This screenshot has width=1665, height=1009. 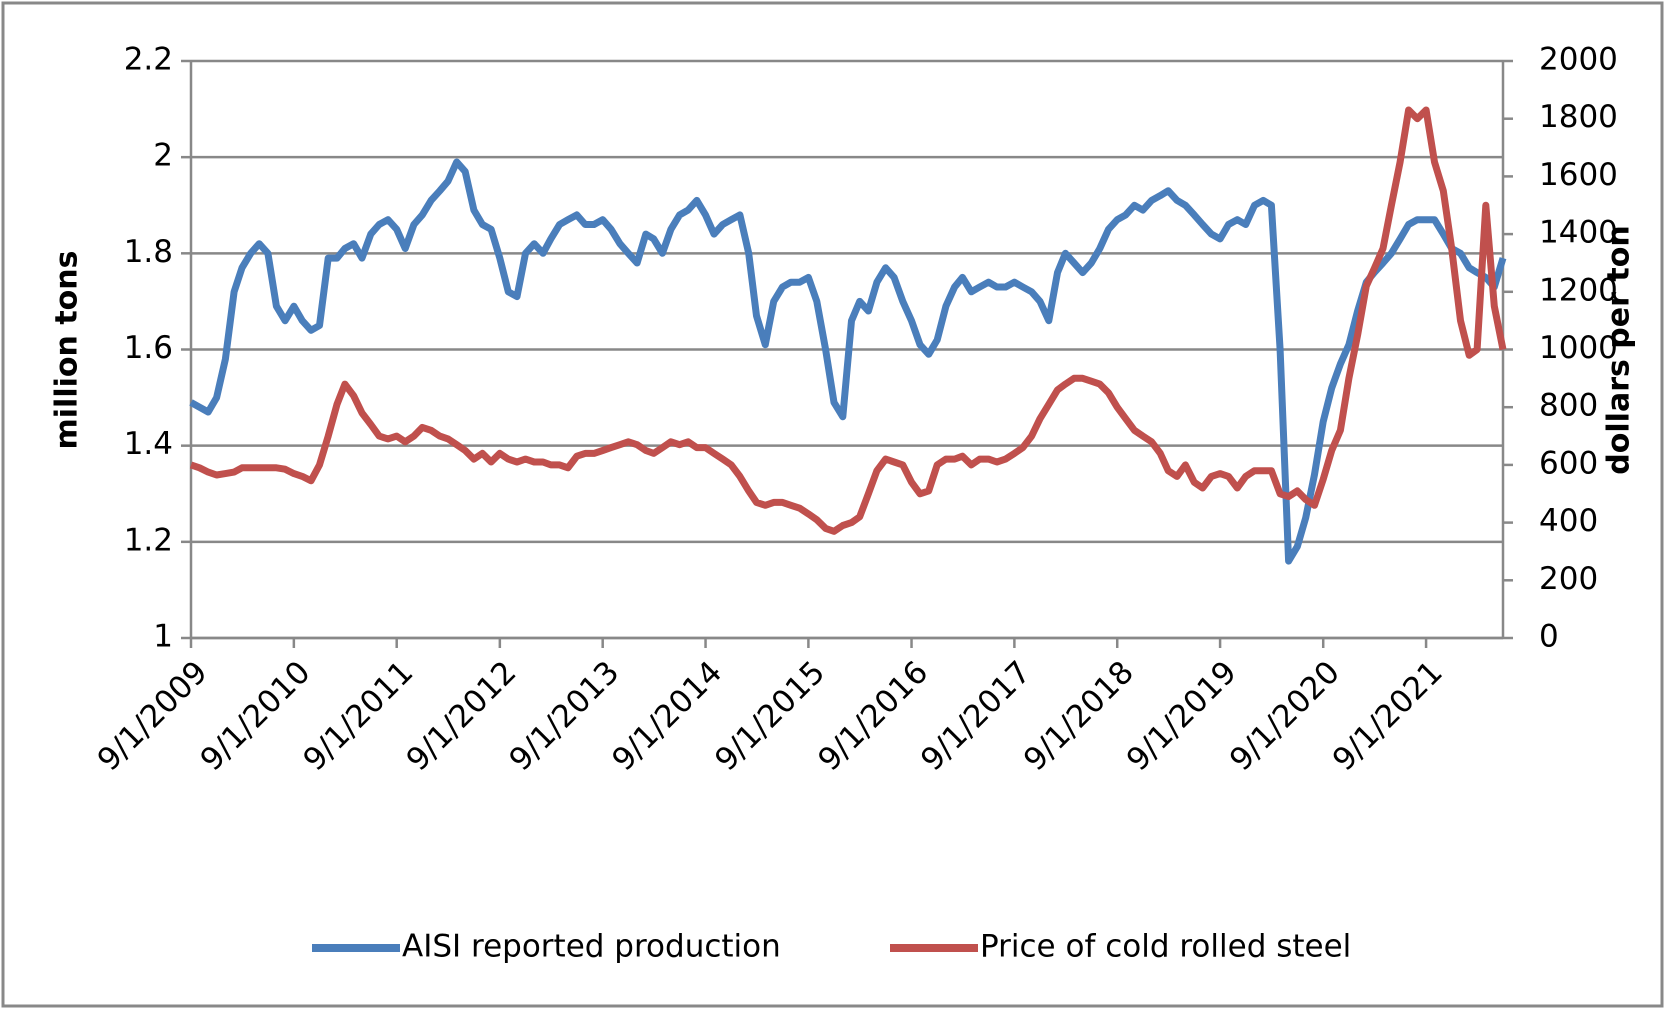 I want to click on y-tick-label: 1, so click(x=163, y=637).